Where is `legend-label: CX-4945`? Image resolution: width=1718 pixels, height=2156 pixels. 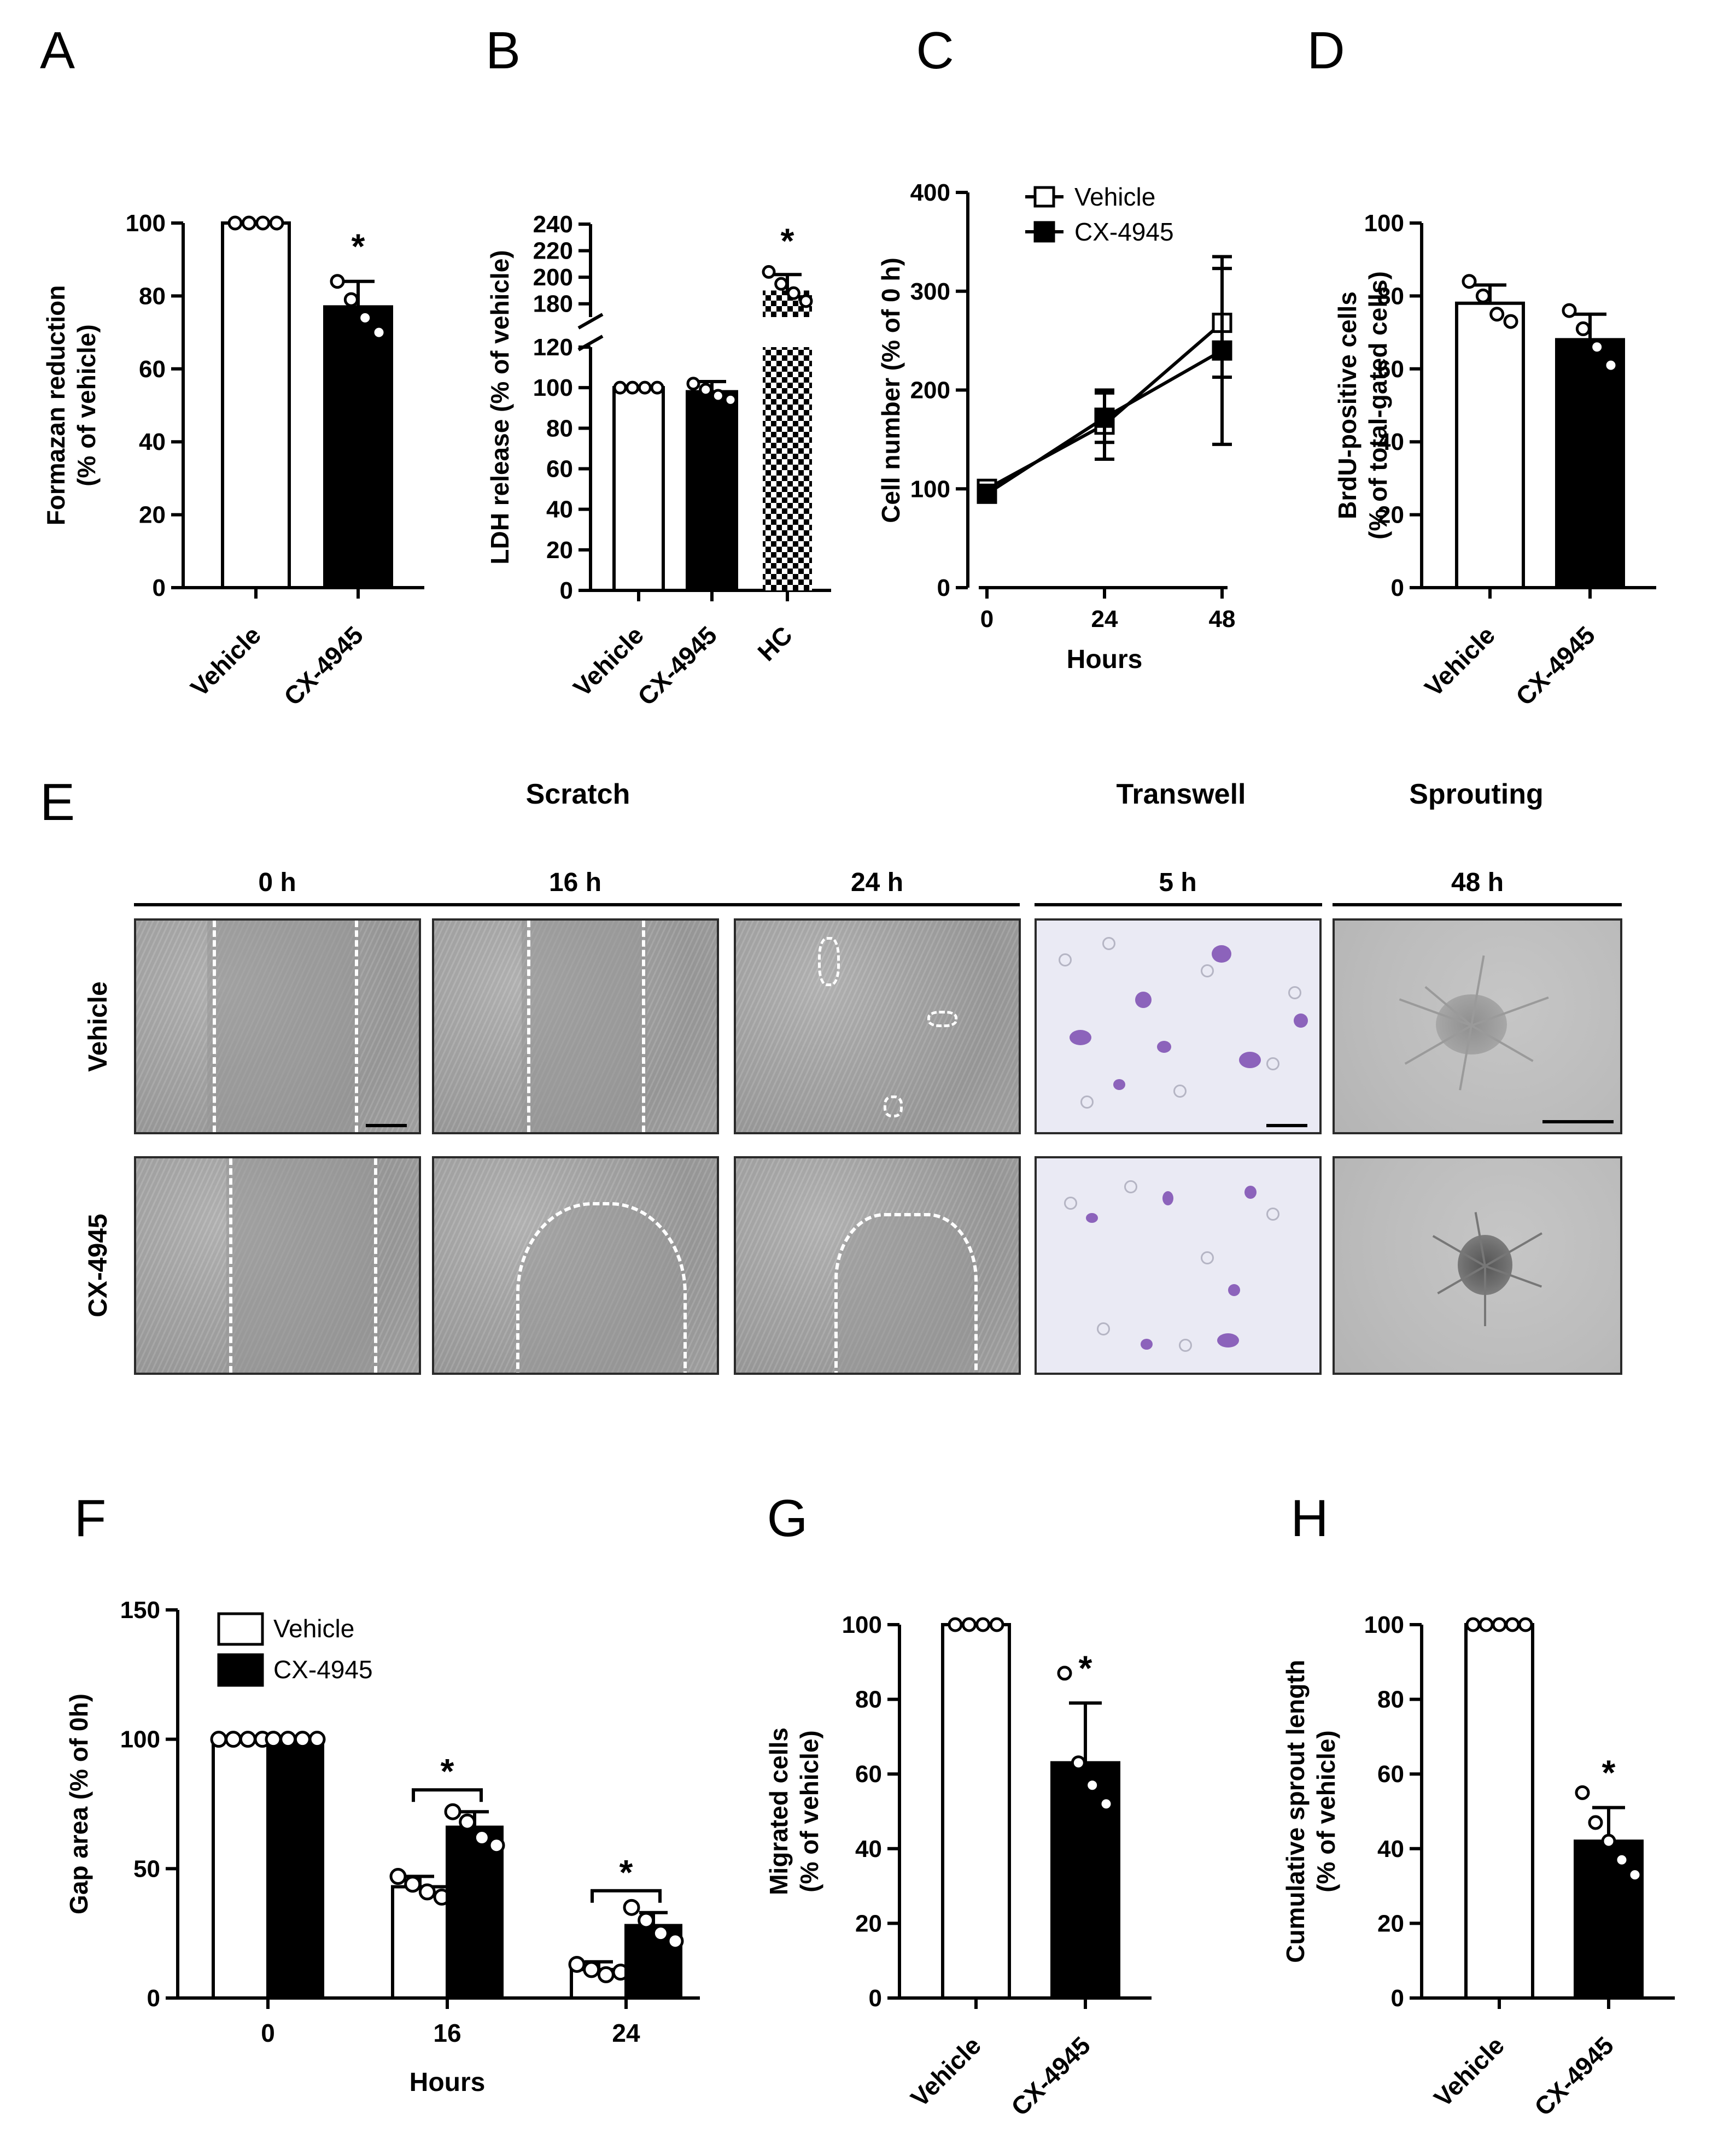
legend-label: CX-4945 is located at coordinates (1124, 232).